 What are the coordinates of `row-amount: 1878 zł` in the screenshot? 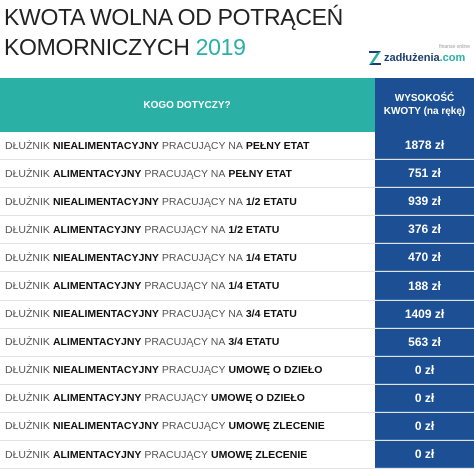 It's located at (424, 146).